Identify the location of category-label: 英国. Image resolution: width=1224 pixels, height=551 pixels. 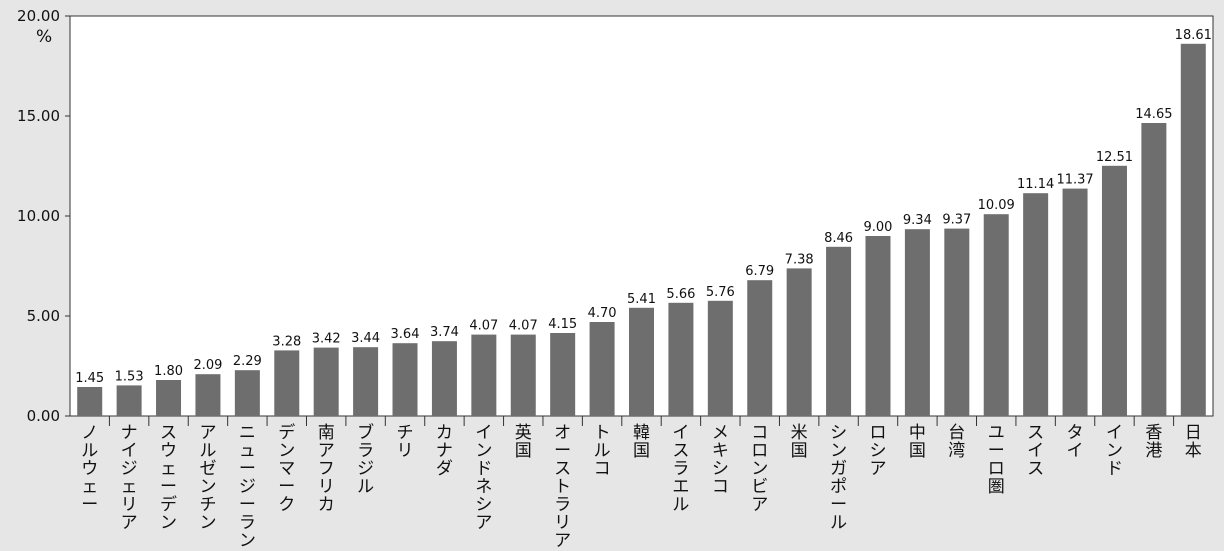
(523, 442).